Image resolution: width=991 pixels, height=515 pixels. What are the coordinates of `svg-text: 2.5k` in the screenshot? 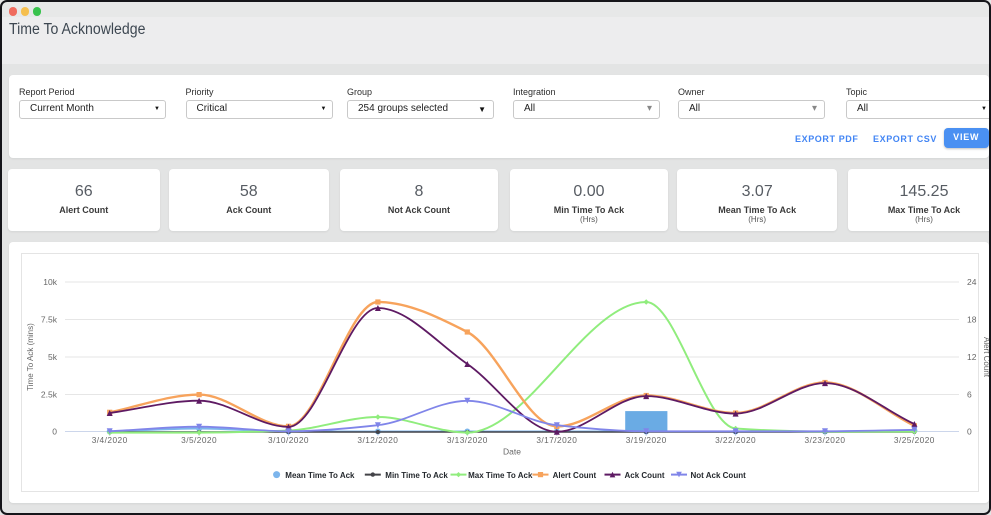 It's located at (49, 395).